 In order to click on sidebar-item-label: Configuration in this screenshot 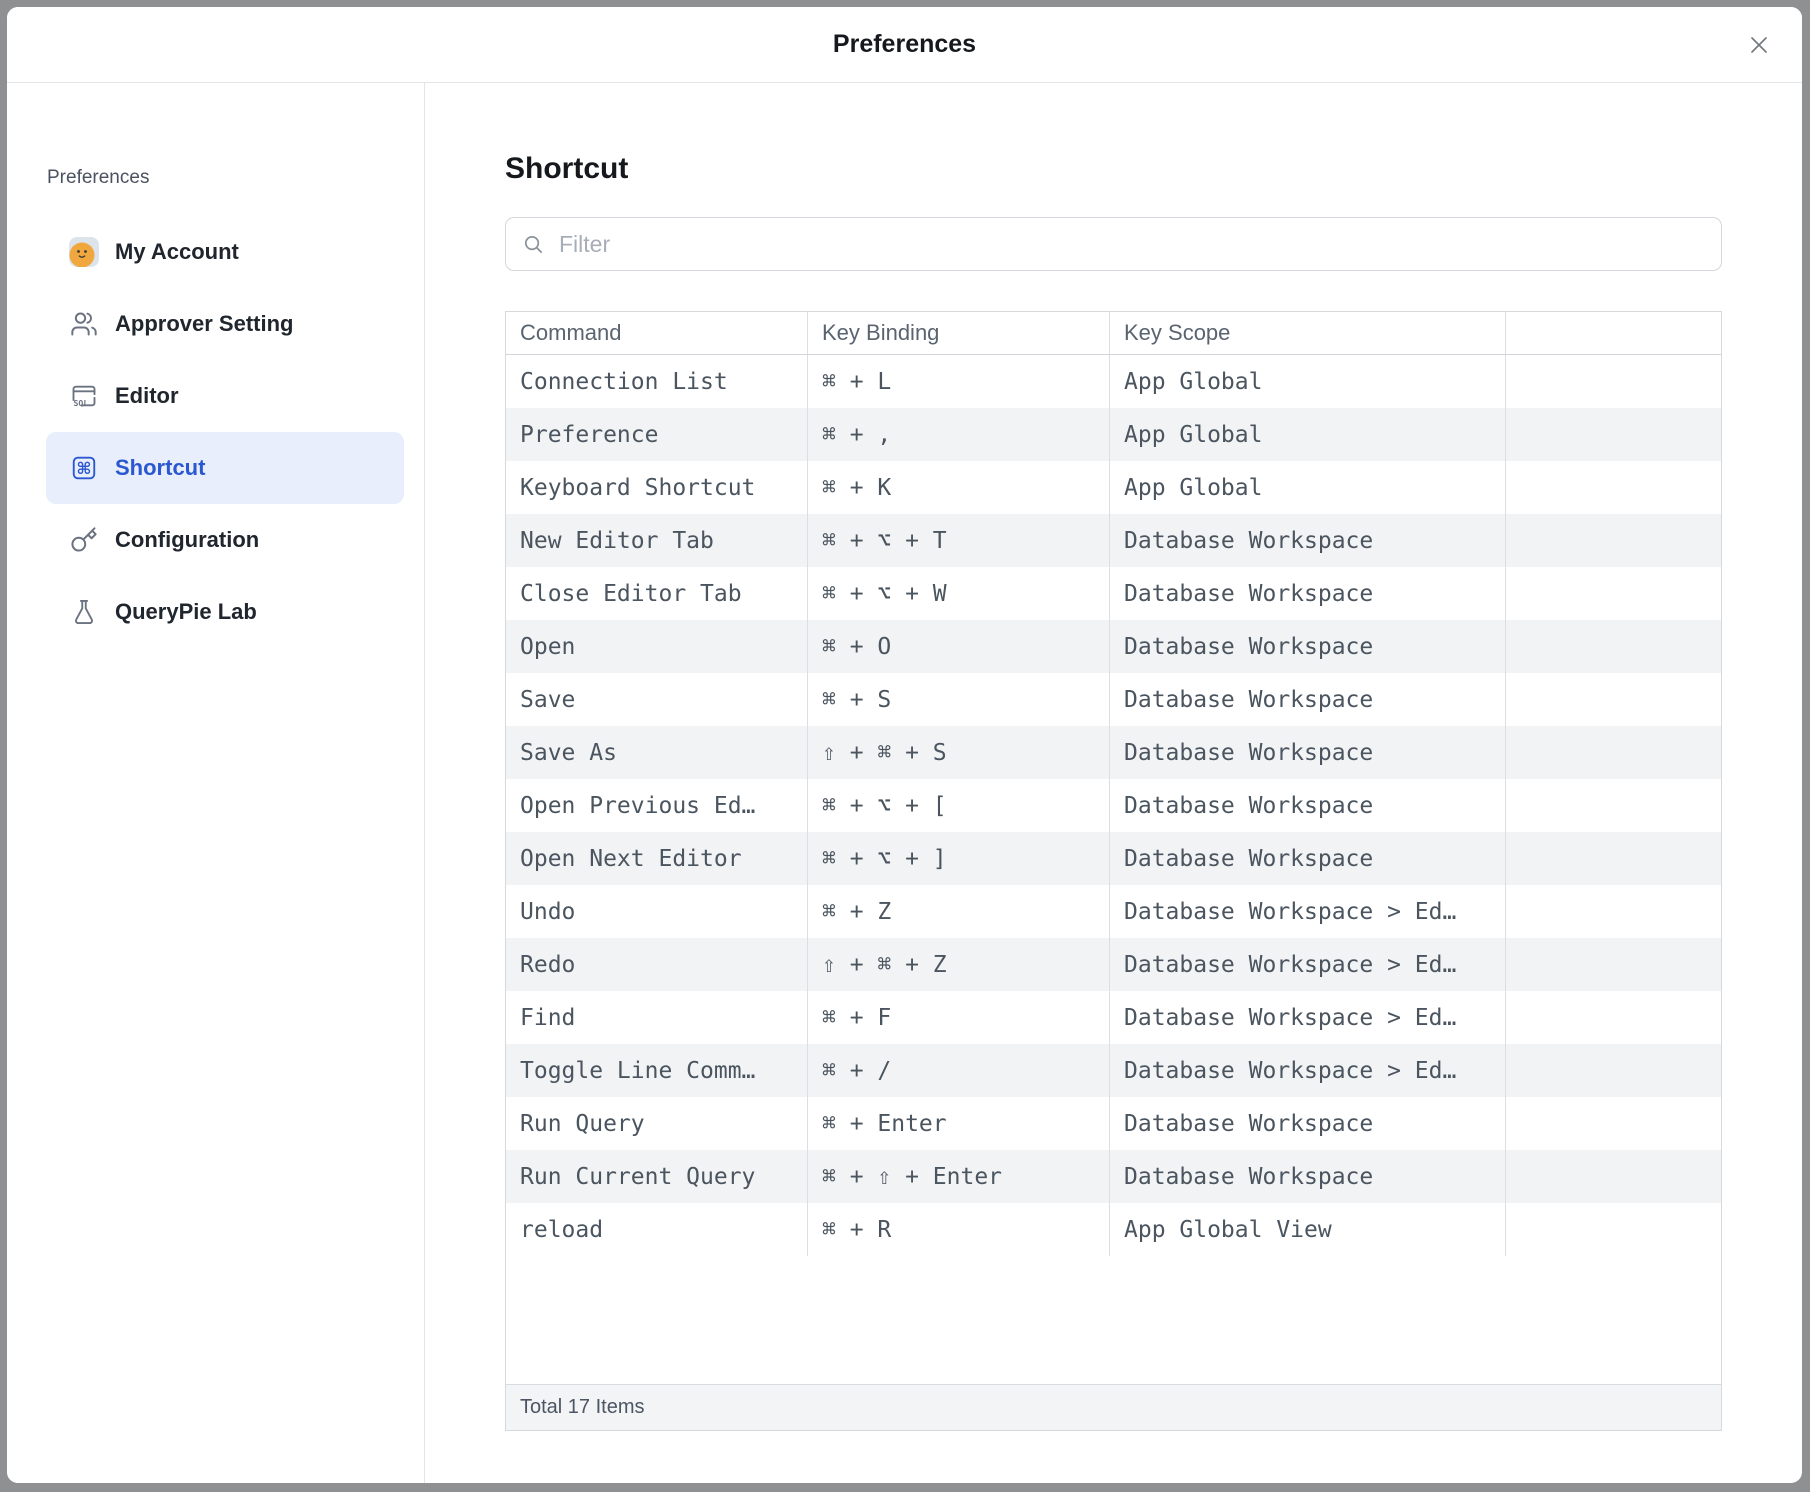, I will do `click(187, 539)`.